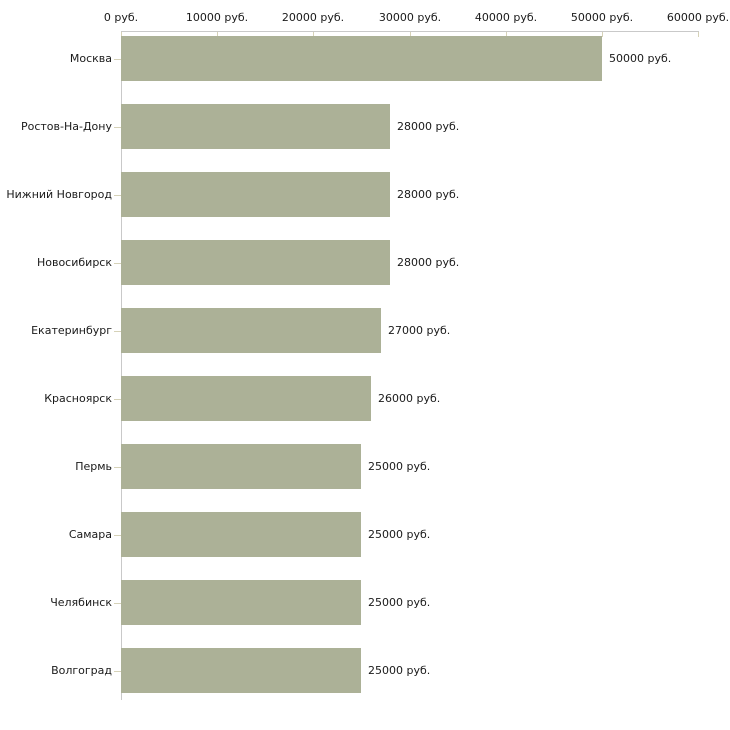 This screenshot has width=730, height=730. Describe the element at coordinates (81, 602) in the screenshot. I see `category-label: Челябинск` at that location.